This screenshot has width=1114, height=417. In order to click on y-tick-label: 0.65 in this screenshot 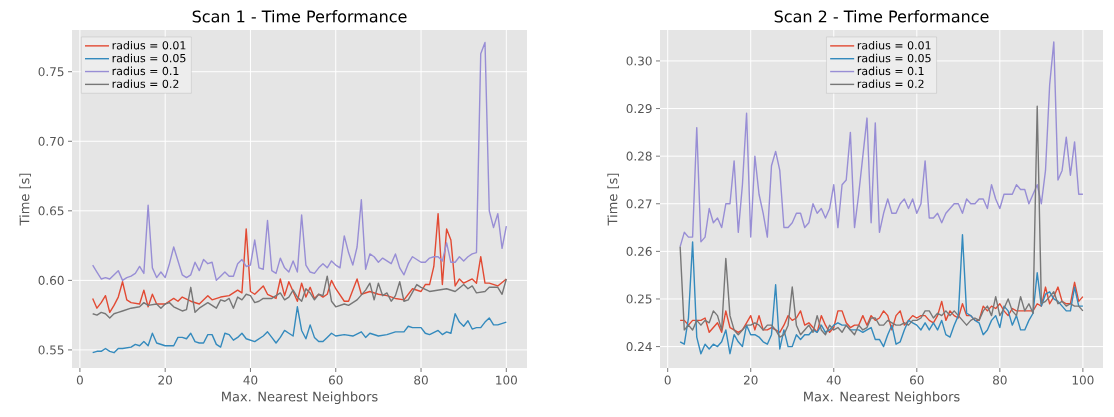, I will do `click(51, 211)`.